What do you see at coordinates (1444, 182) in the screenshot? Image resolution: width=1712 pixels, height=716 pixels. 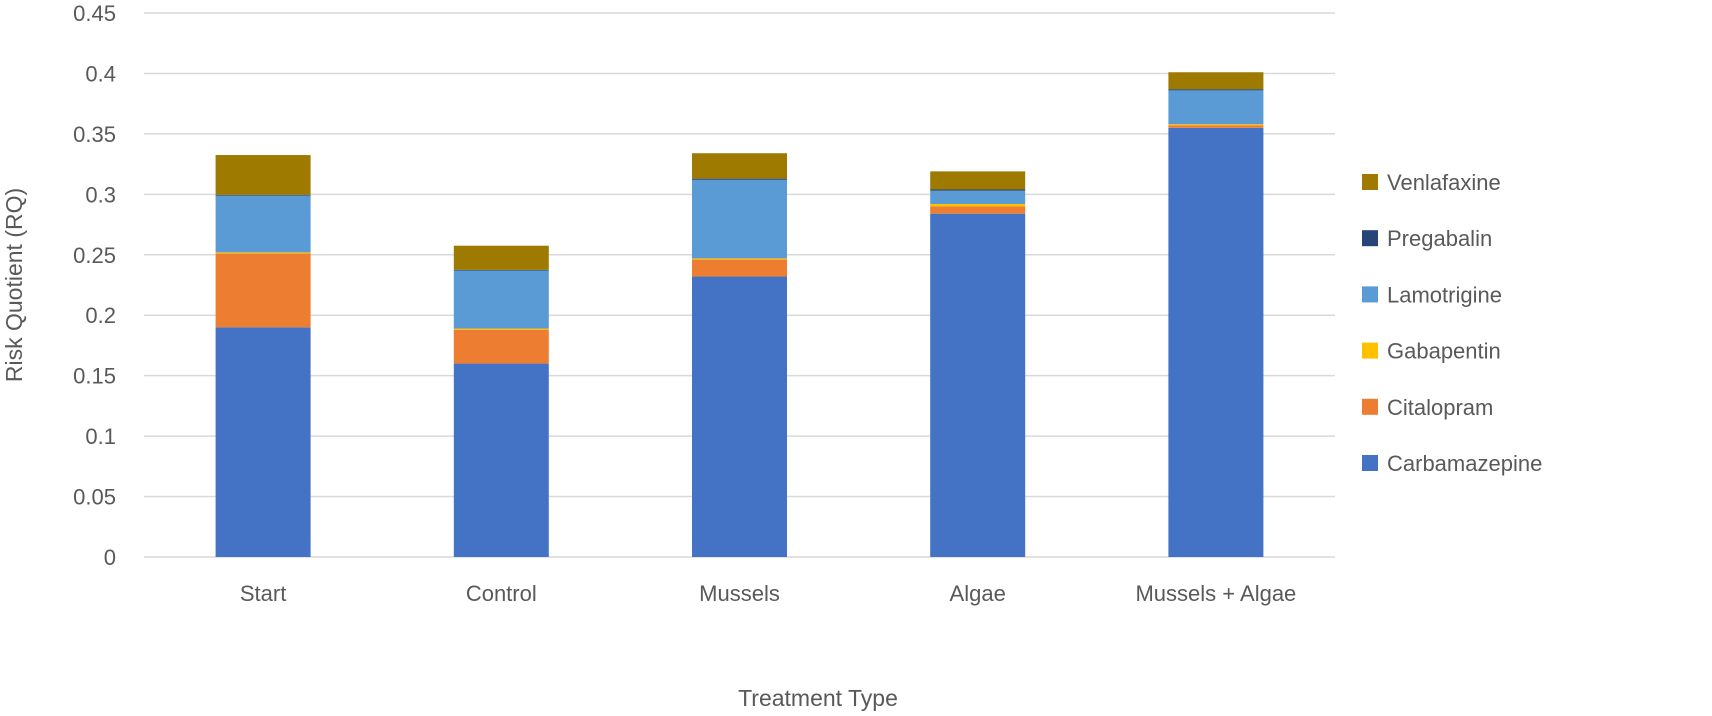 I see `legend-label-venlafaxine: Venlafaxine` at bounding box center [1444, 182].